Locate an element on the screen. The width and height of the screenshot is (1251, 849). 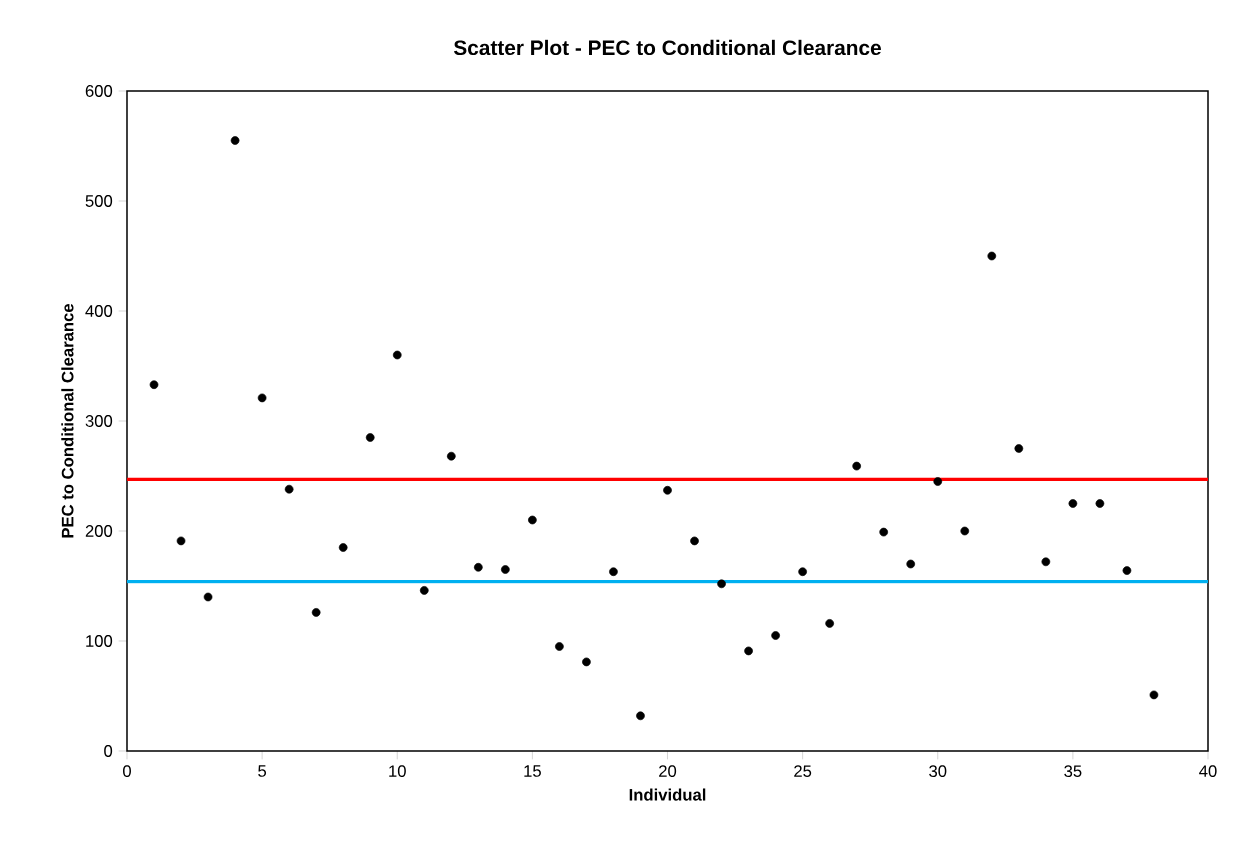
x-tick-label: 30 is located at coordinates (938, 771).